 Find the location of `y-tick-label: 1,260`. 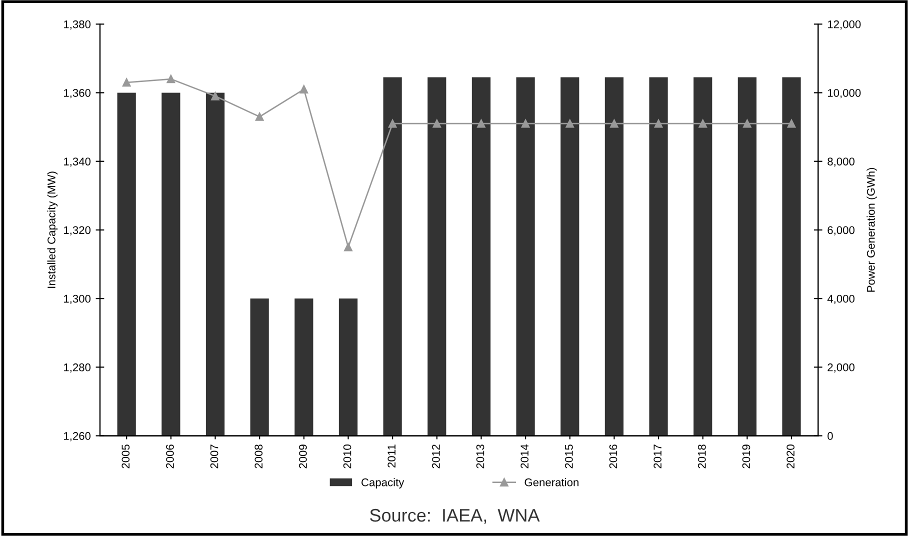

y-tick-label: 1,260 is located at coordinates (77, 437).